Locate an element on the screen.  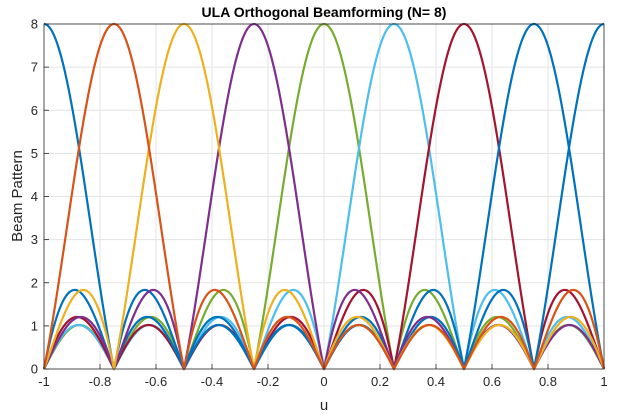
x-tick-label: 0.6 is located at coordinates (492, 381).